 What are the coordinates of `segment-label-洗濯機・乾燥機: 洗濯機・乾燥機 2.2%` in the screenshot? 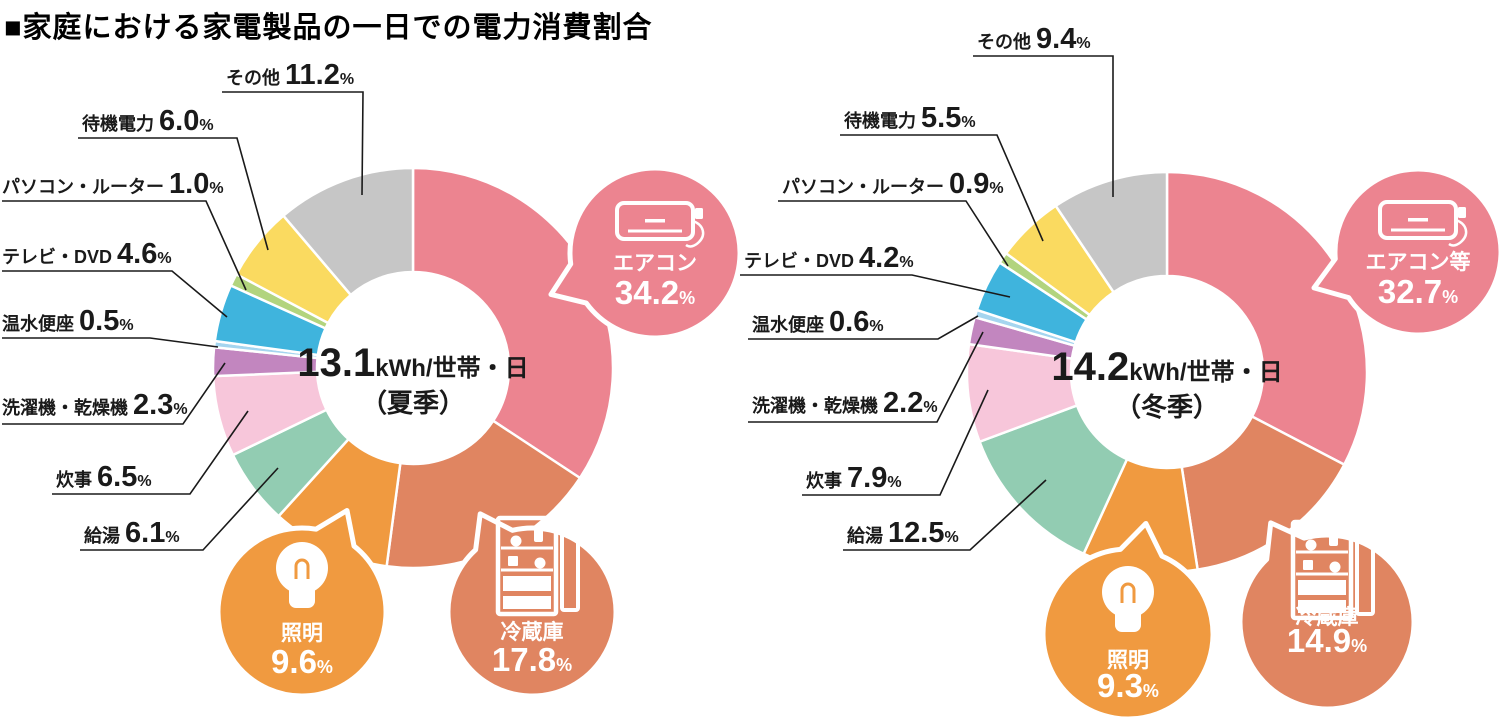 It's located at (845, 403).